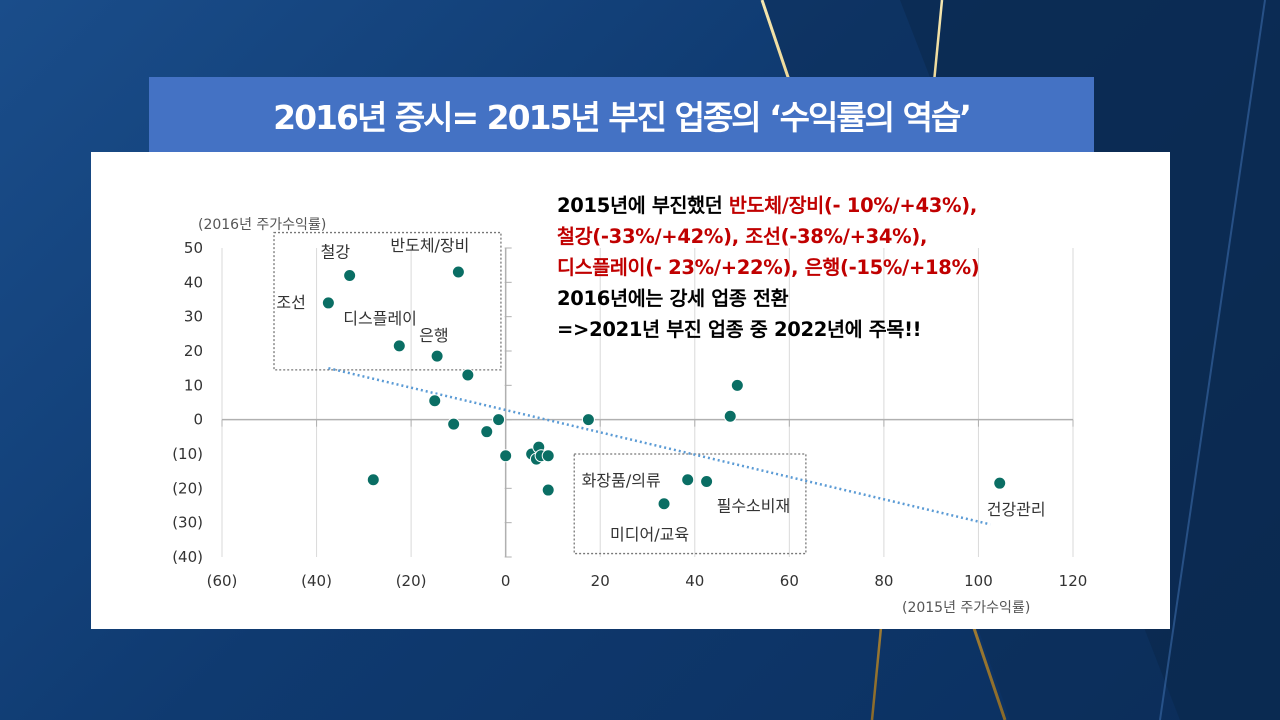  What do you see at coordinates (643, 205) in the screenshot?
I see `annotation-line-1-prefix: 2015년에 부진했던` at bounding box center [643, 205].